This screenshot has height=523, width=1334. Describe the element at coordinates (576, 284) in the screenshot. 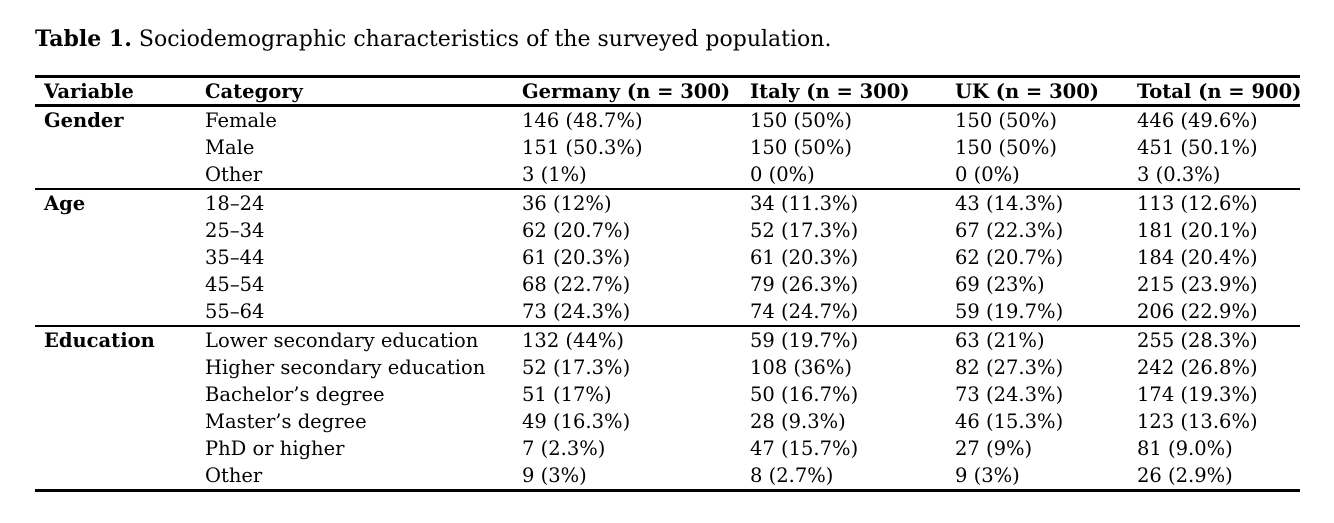

I see `germany-cell: 68 (22.7%)` at that location.